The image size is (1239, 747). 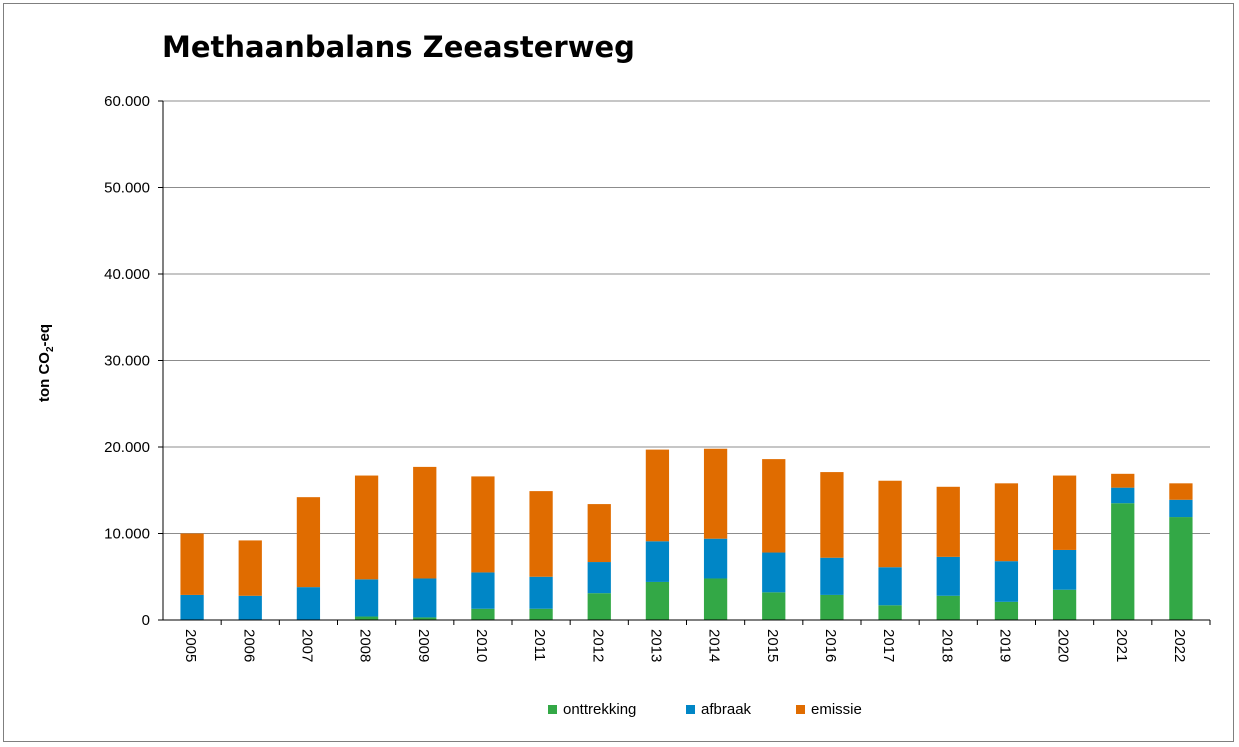 What do you see at coordinates (890, 524) in the screenshot?
I see `bar-segment-emissie-2017` at bounding box center [890, 524].